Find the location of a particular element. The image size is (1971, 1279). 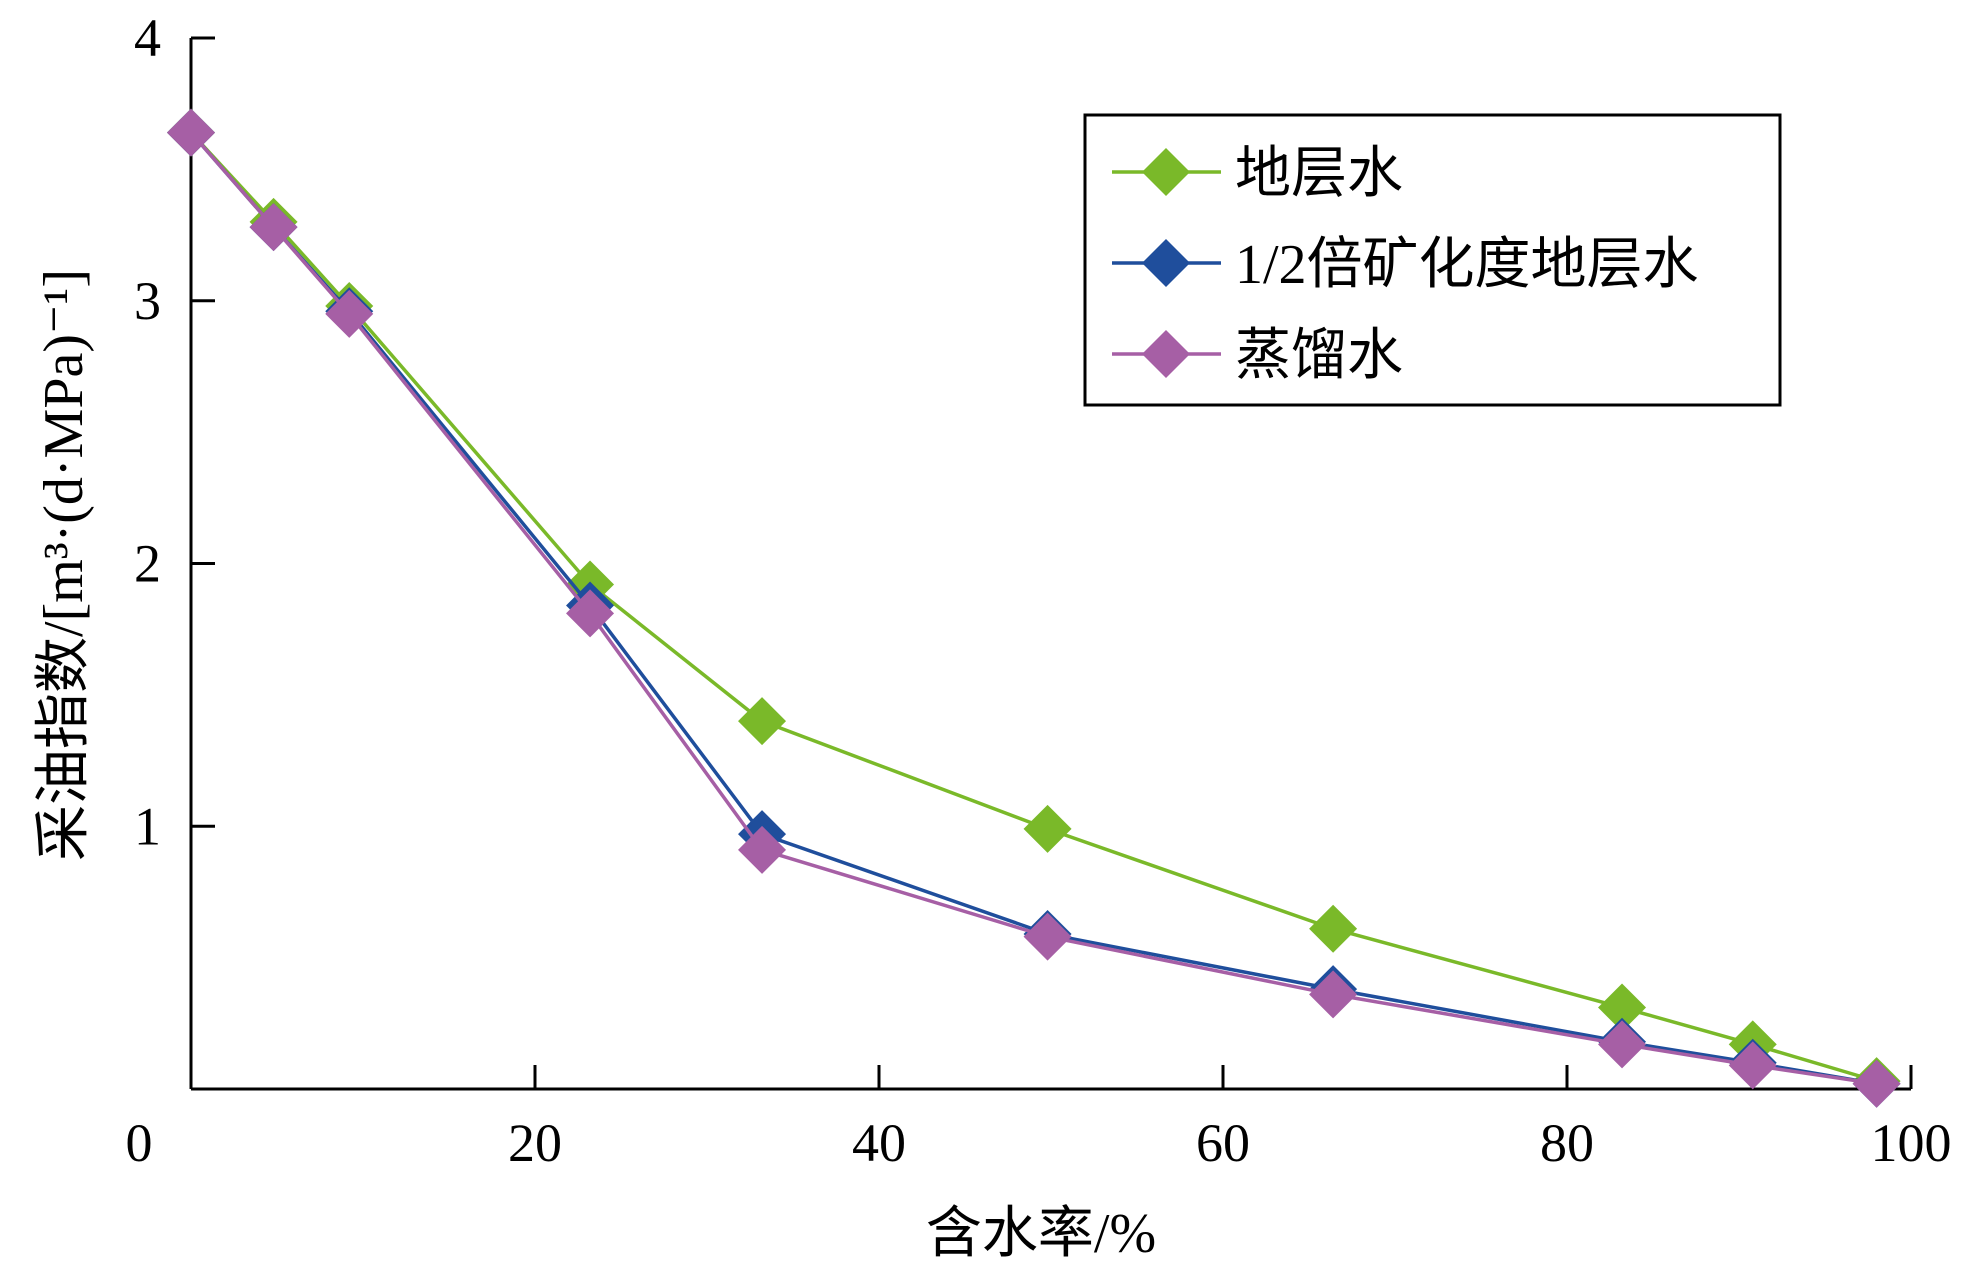

x-tick-label: 100 is located at coordinates (1911, 1143).